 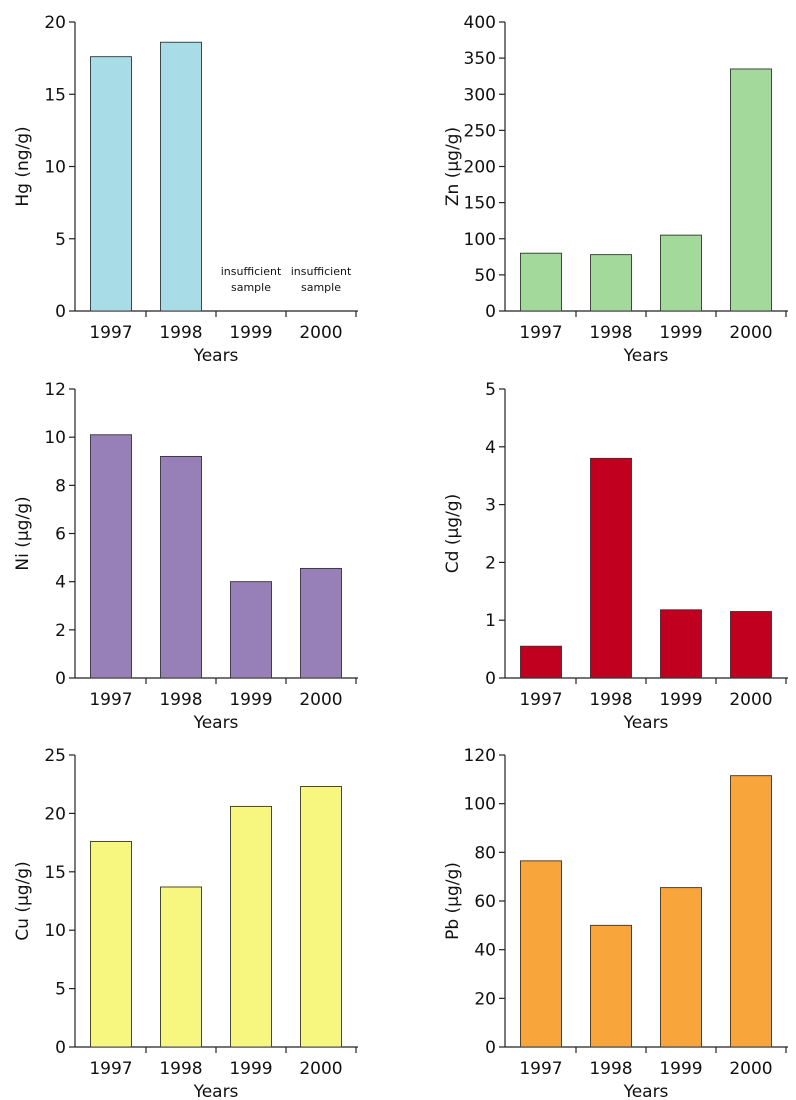 I want to click on y-tick-label: 300, so click(x=480, y=95).